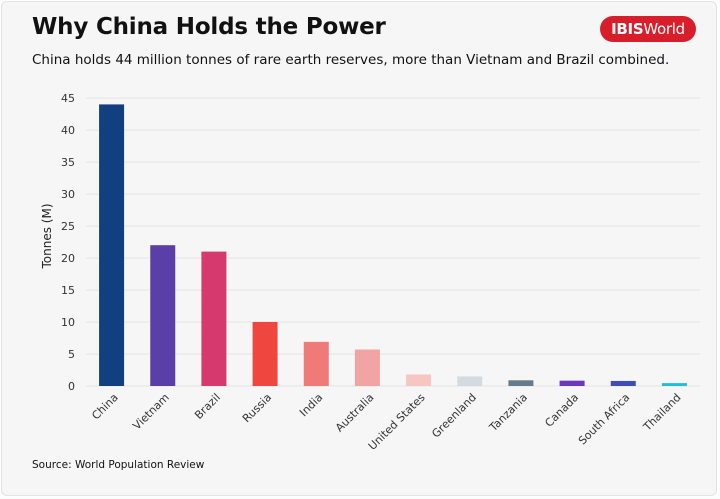 This screenshot has height=499, width=720. What do you see at coordinates (104, 406) in the screenshot?
I see `x-tick-label: China` at bounding box center [104, 406].